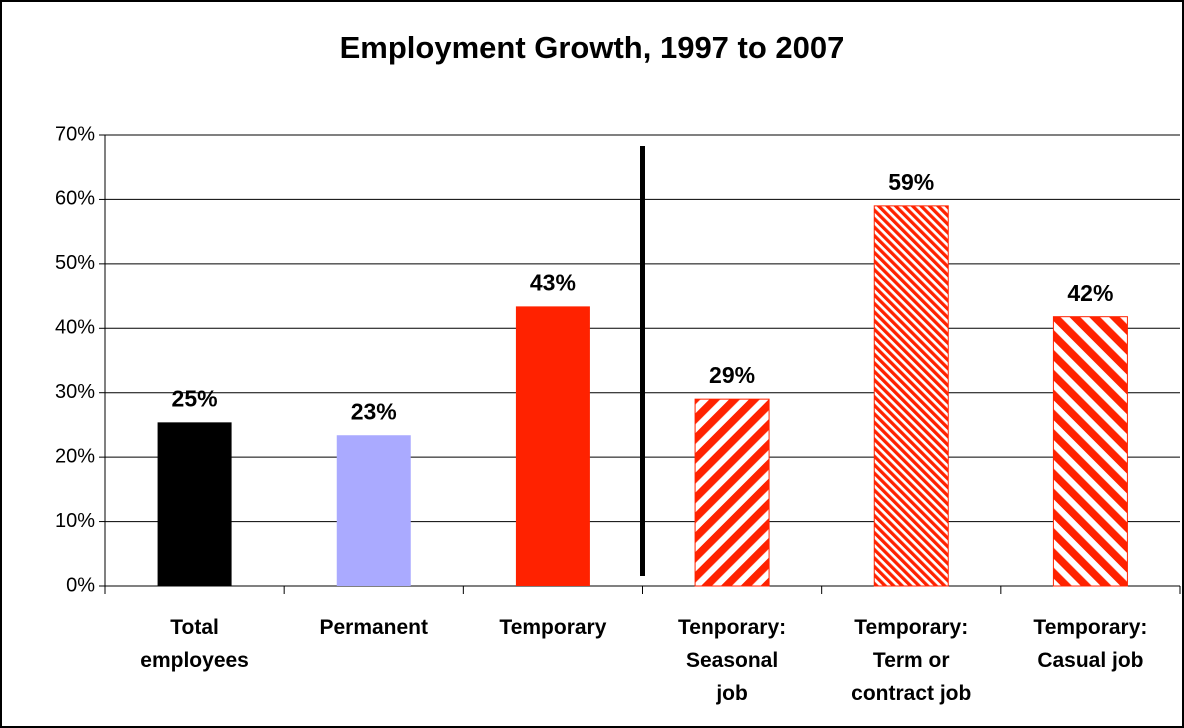 Image resolution: width=1184 pixels, height=728 pixels. Describe the element at coordinates (911, 660) in the screenshot. I see `x-tick-label: Temporary: Term or contract job` at that location.